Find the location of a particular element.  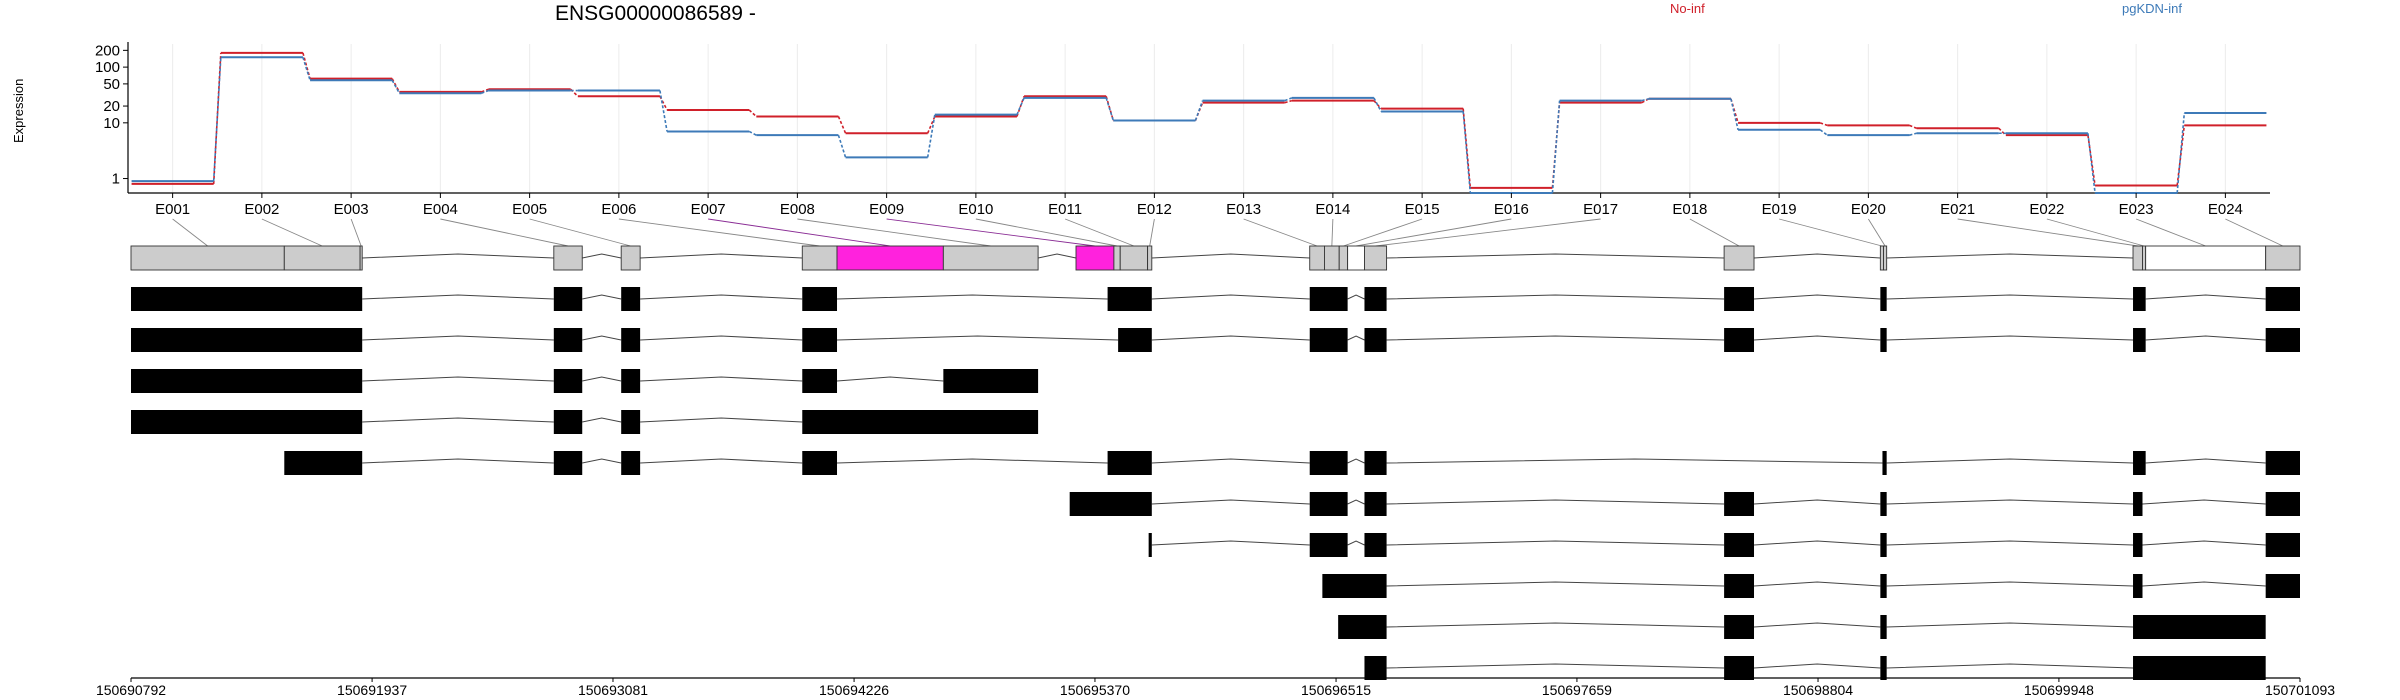

coordinate-tick-label: 150694226 is located at coordinates (854, 690).